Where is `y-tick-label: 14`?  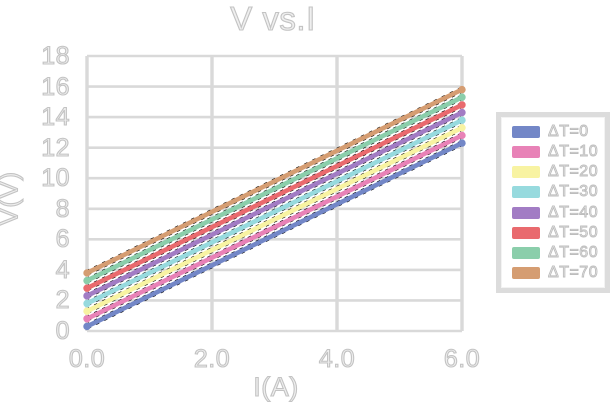
y-tick-label: 14 is located at coordinates (55, 117).